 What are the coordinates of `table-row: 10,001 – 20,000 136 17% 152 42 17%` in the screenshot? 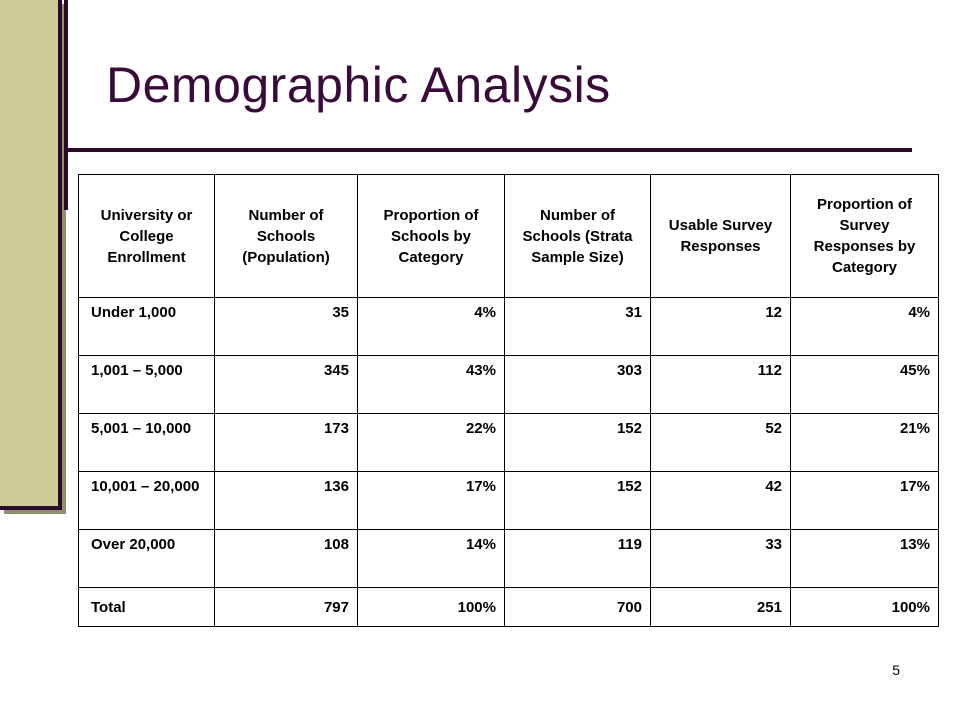 It's located at (508, 500).